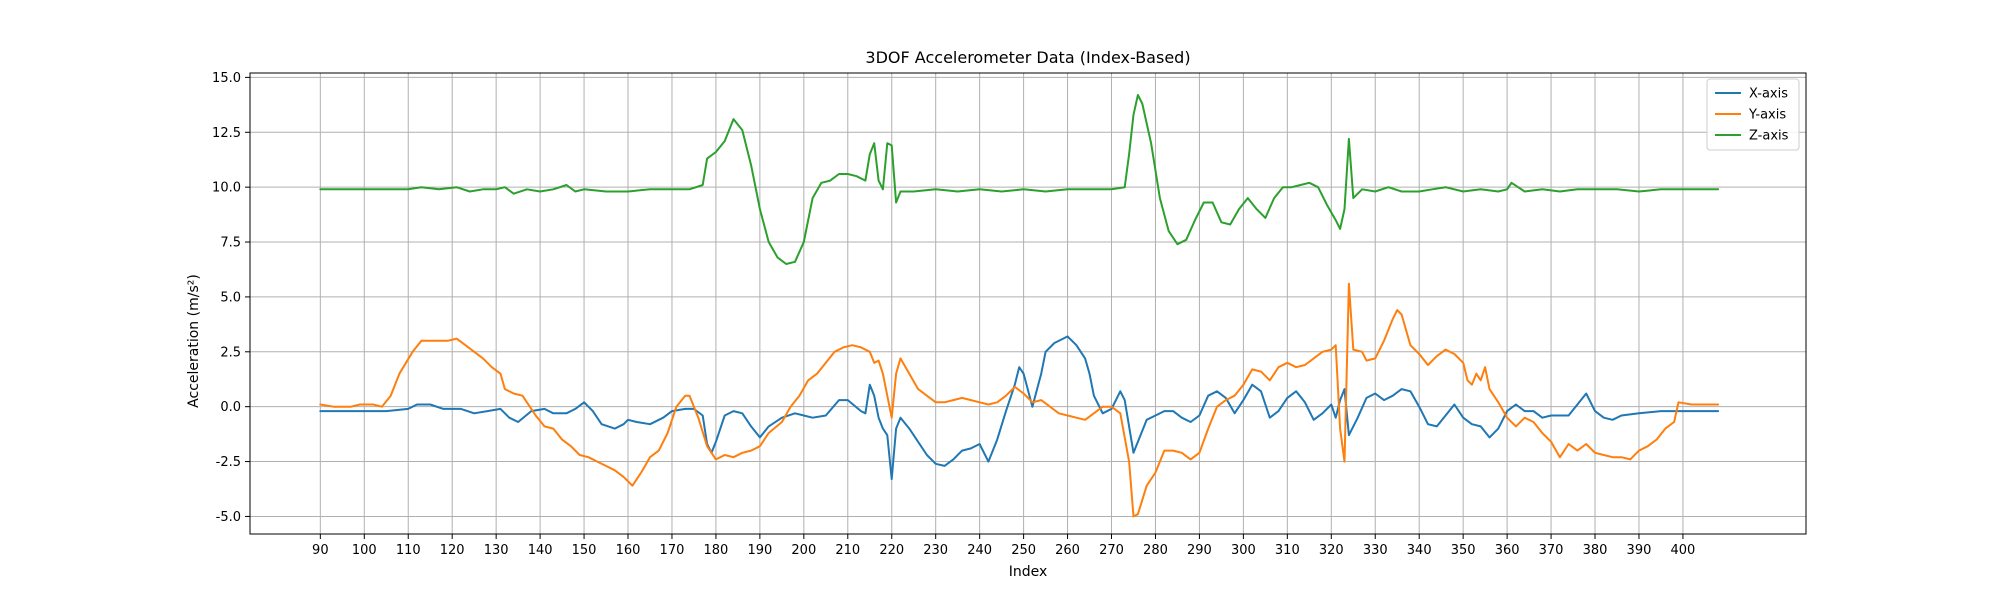 Image resolution: width=2000 pixels, height=600 pixels. What do you see at coordinates (1023, 550) in the screenshot?
I see `x-tick-label: 250` at bounding box center [1023, 550].